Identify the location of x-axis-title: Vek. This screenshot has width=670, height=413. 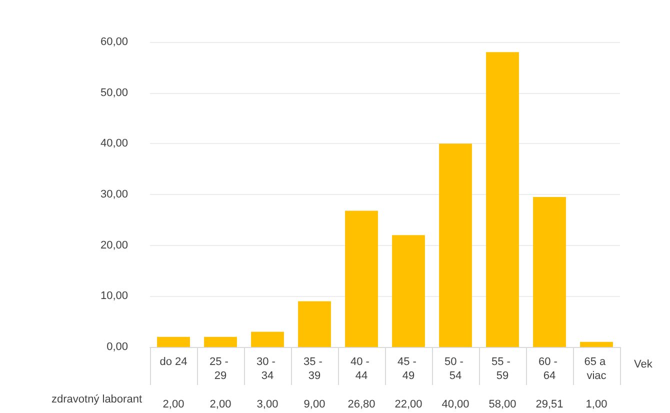
(643, 364).